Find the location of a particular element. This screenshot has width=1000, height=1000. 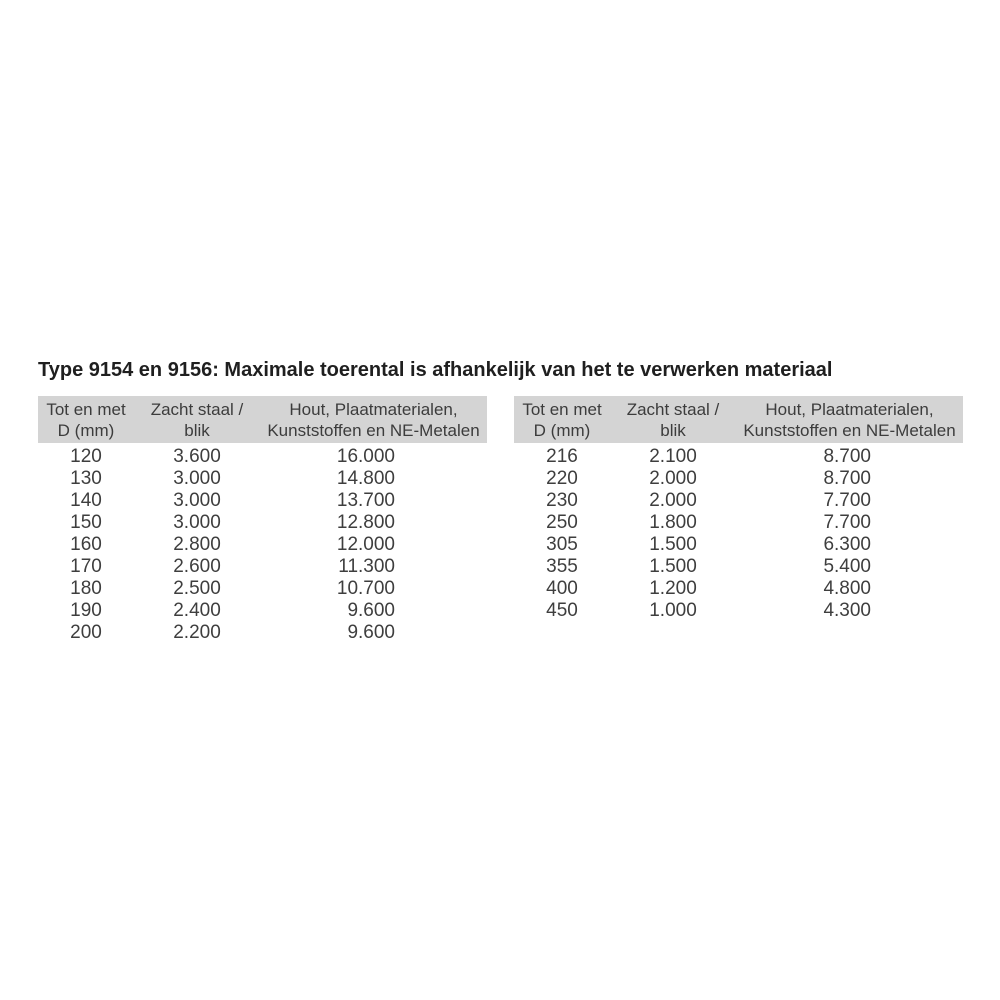

table-cell: 200 is located at coordinates (86, 632).